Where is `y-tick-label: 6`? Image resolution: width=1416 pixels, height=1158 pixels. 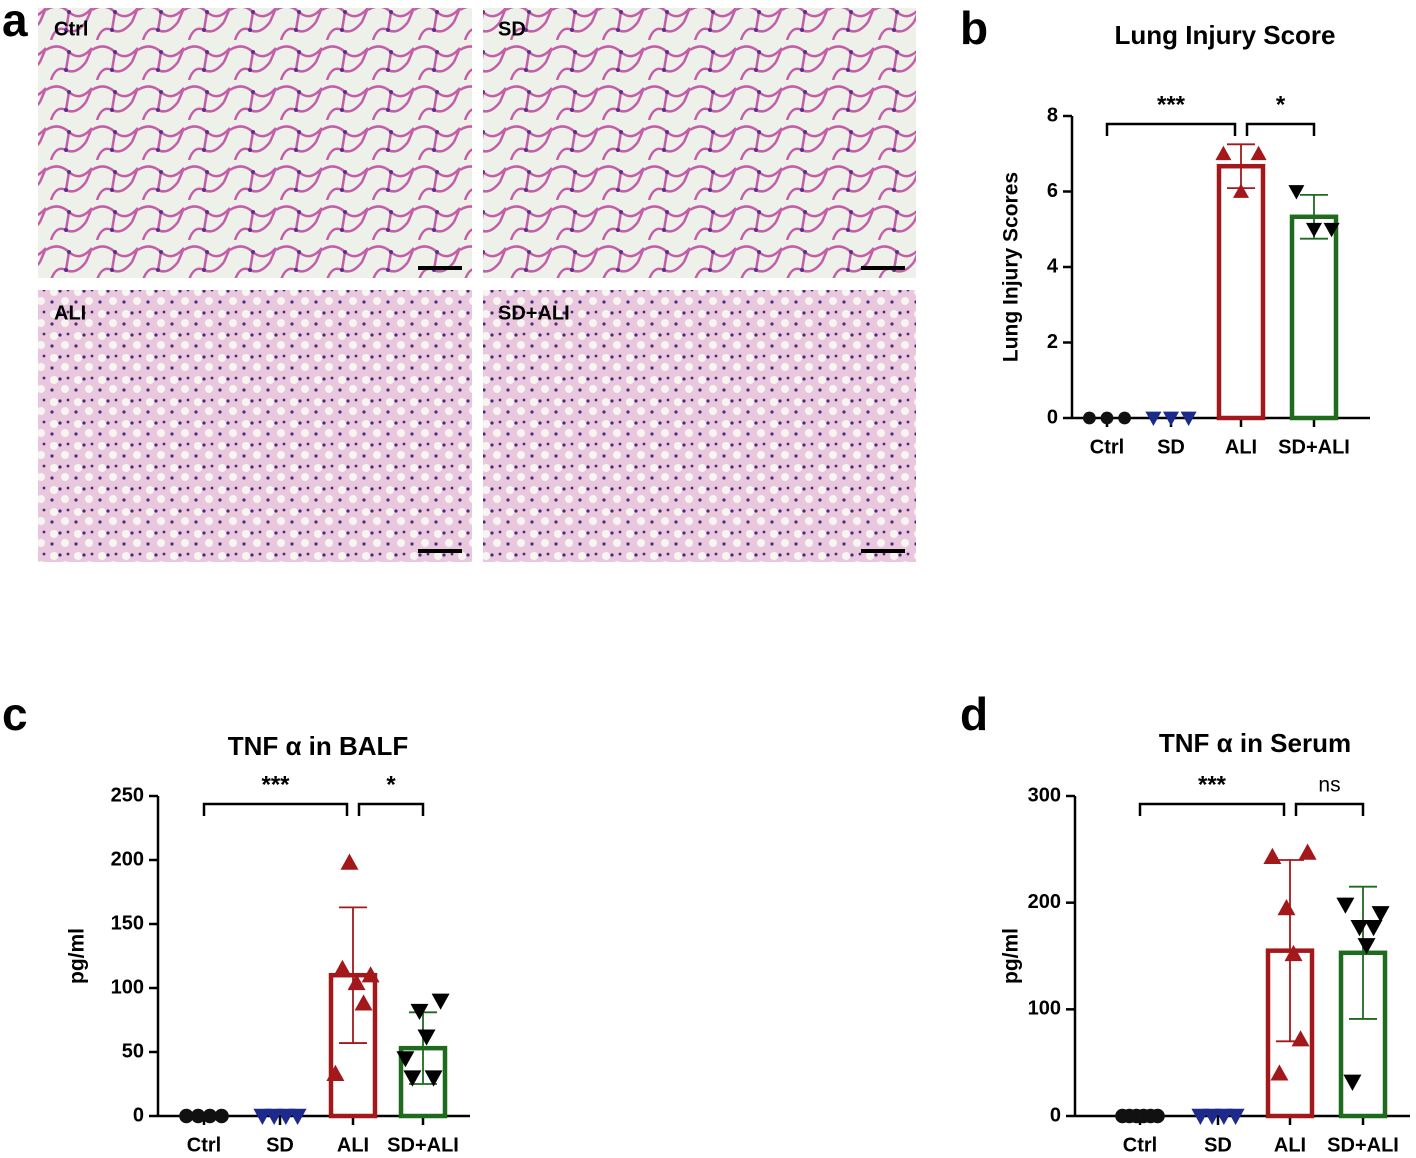 y-tick-label: 6 is located at coordinates (1052, 191).